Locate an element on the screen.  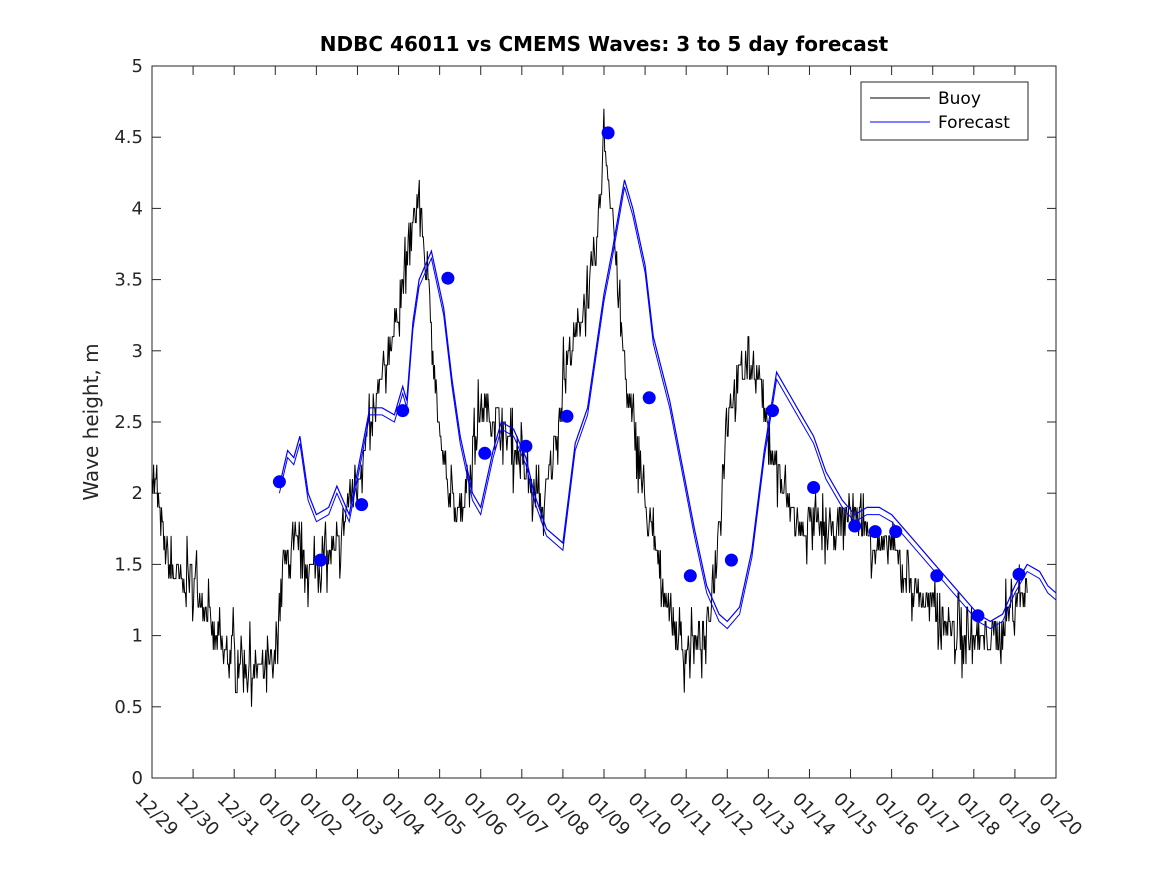
x-tick-label: 01/20 is located at coordinates (1060, 815).